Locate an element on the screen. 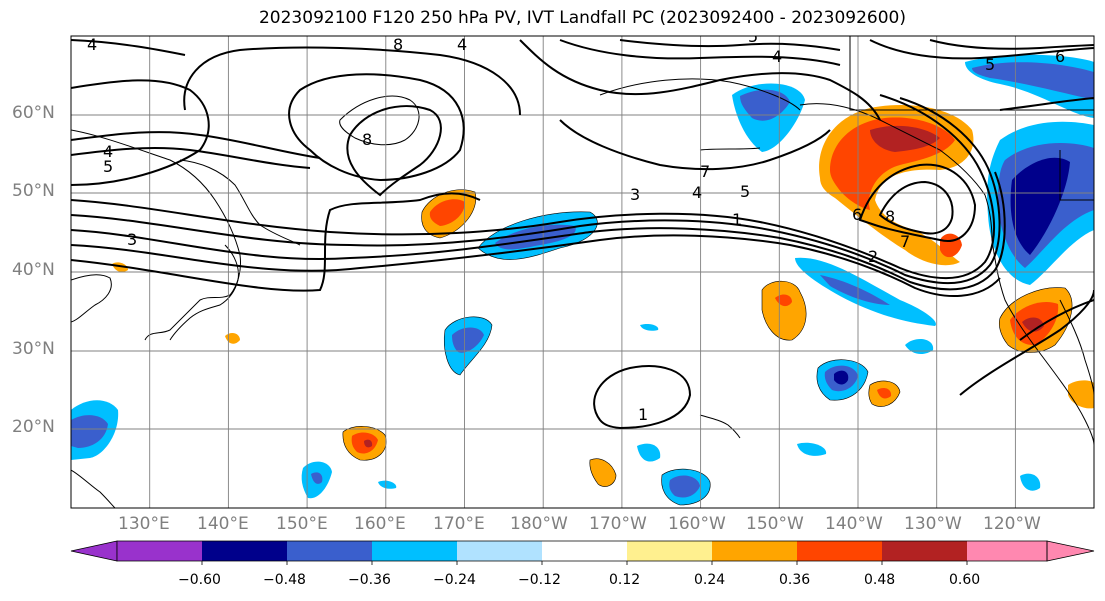  colorbar-tick-label: 0.24 is located at coordinates (710, 580).